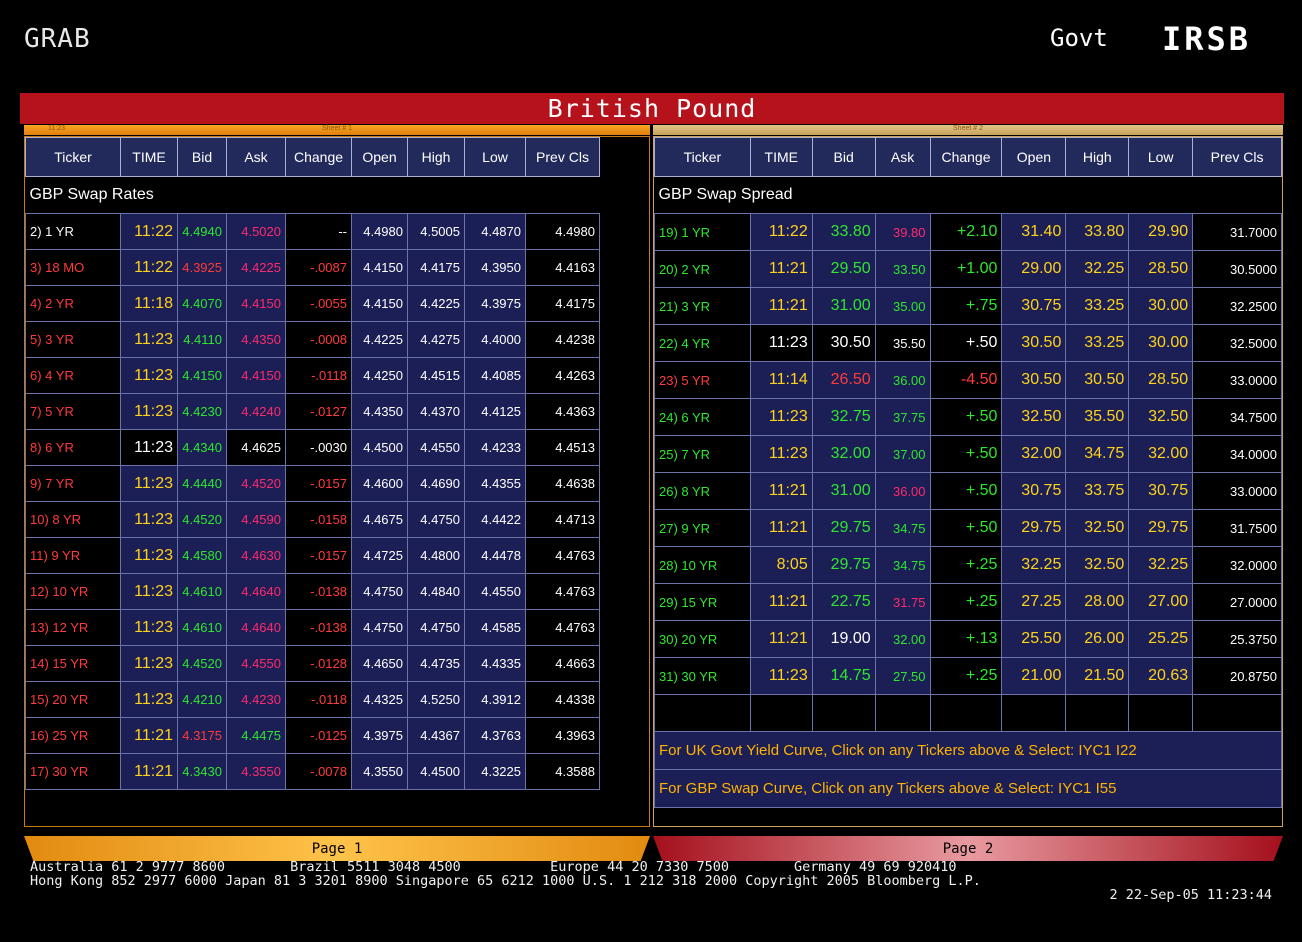 The width and height of the screenshot is (1302, 942). What do you see at coordinates (702, 639) in the screenshot?
I see `cell-ticker: 30) 20 YR` at bounding box center [702, 639].